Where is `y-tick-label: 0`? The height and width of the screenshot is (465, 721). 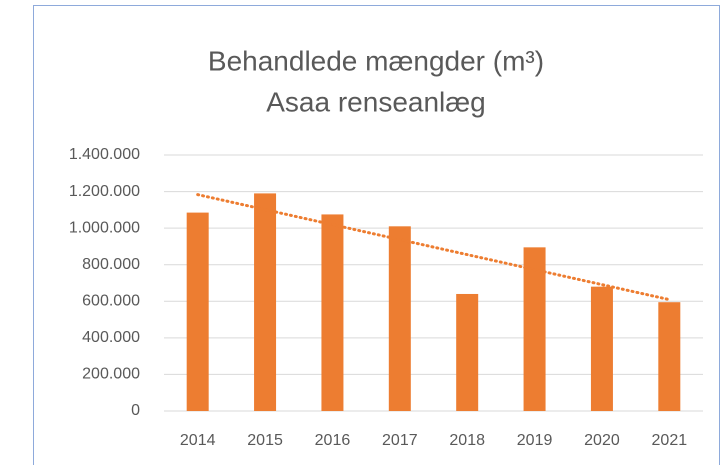 y-tick-label: 0 is located at coordinates (135, 410).